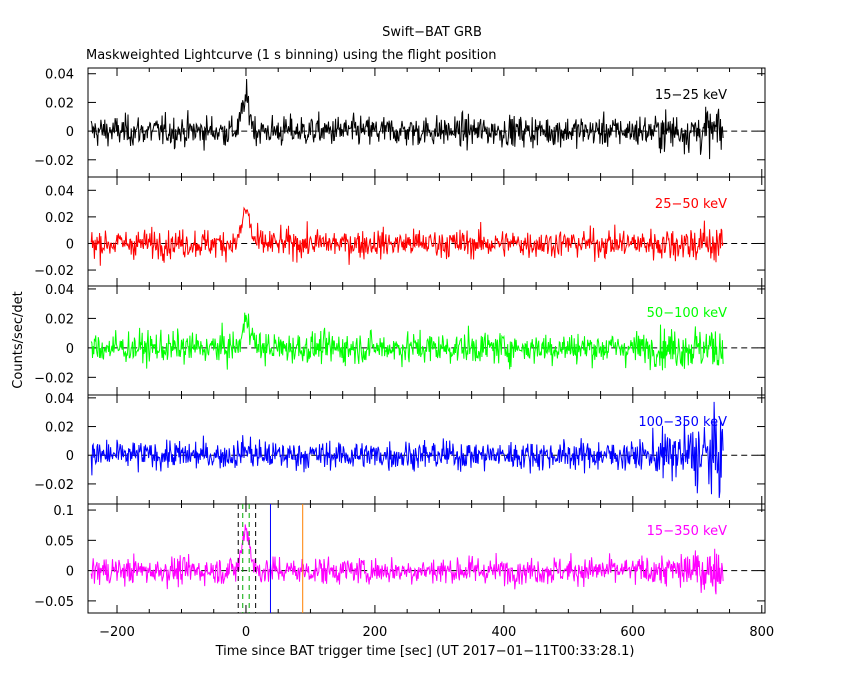 This screenshot has height=680, width=850. I want to click on chart-title: Swift−BAT GRB, so click(432, 32).